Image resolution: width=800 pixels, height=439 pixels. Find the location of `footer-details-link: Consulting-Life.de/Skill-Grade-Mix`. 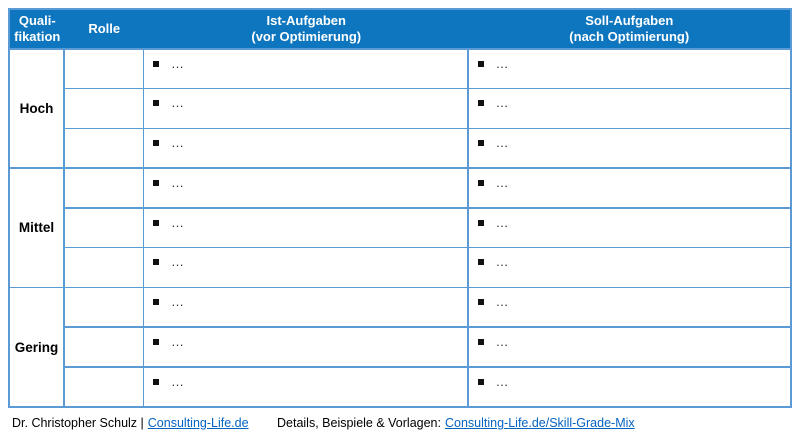

footer-details-link: Consulting-Life.de/Skill-Grade-Mix is located at coordinates (539, 423).